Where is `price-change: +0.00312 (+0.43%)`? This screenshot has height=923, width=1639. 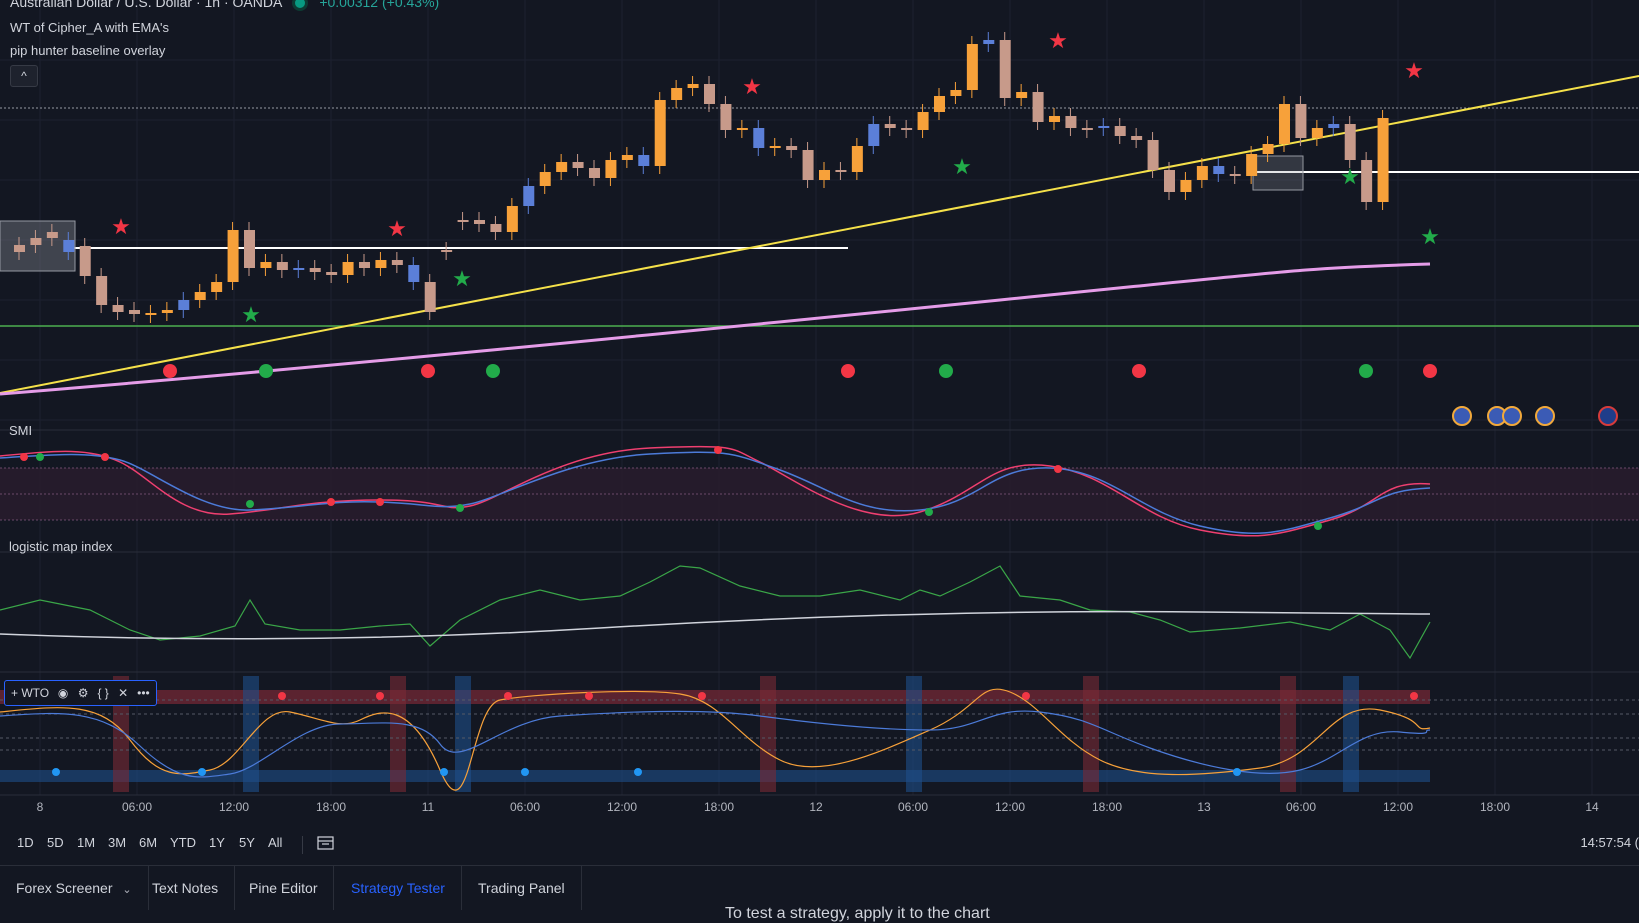 price-change: +0.00312 (+0.43%) is located at coordinates (379, 5).